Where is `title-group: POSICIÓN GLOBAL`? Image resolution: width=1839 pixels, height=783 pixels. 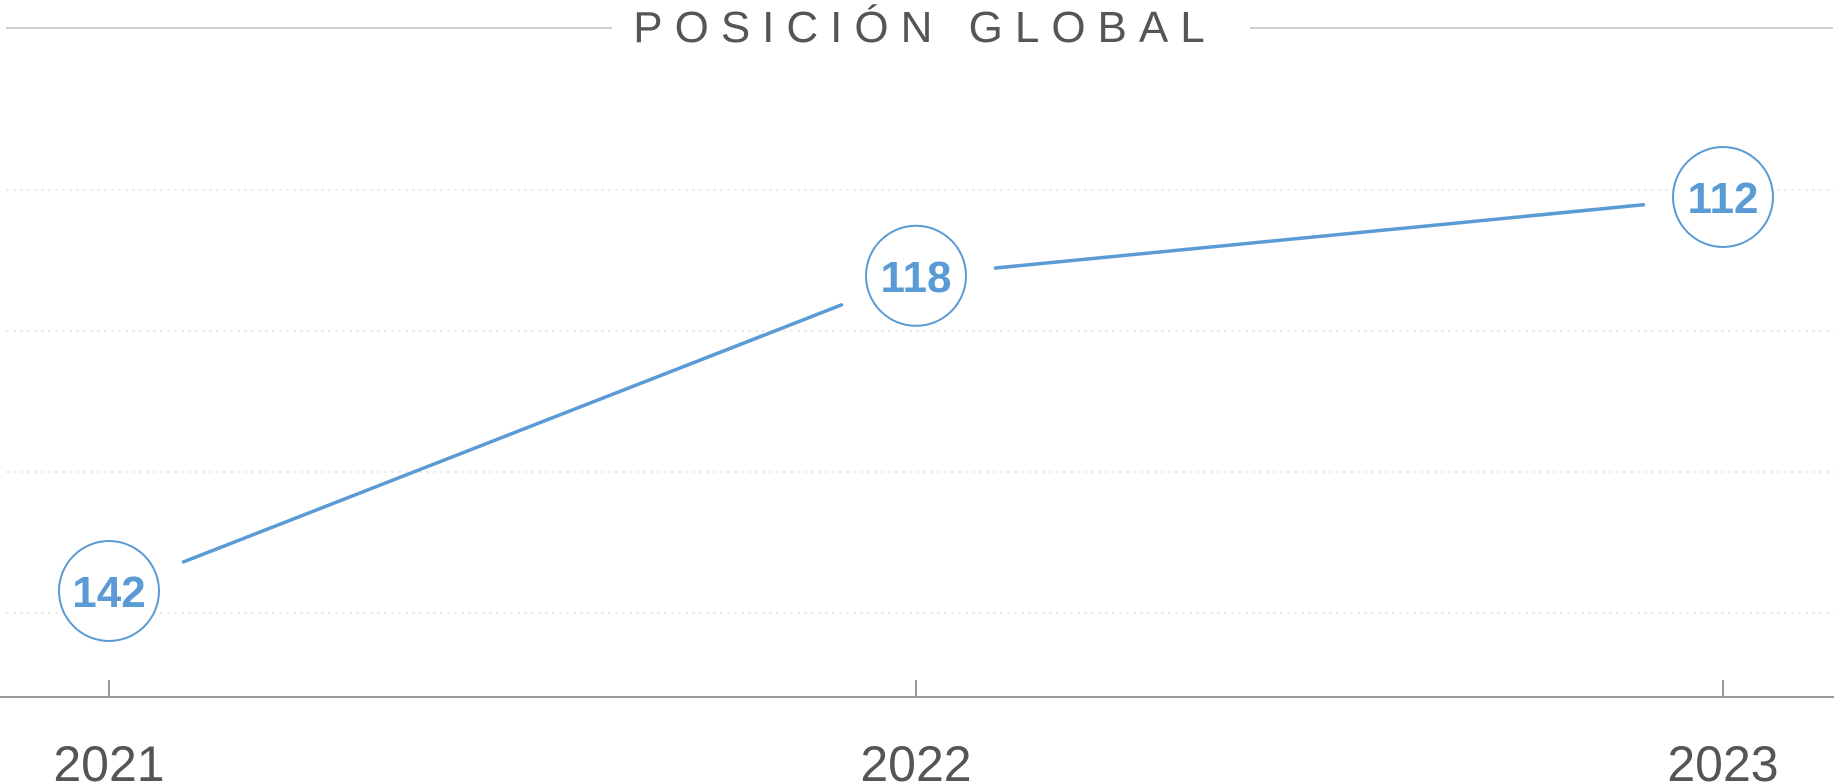 title-group: POSICIÓN GLOBAL is located at coordinates (919, 27).